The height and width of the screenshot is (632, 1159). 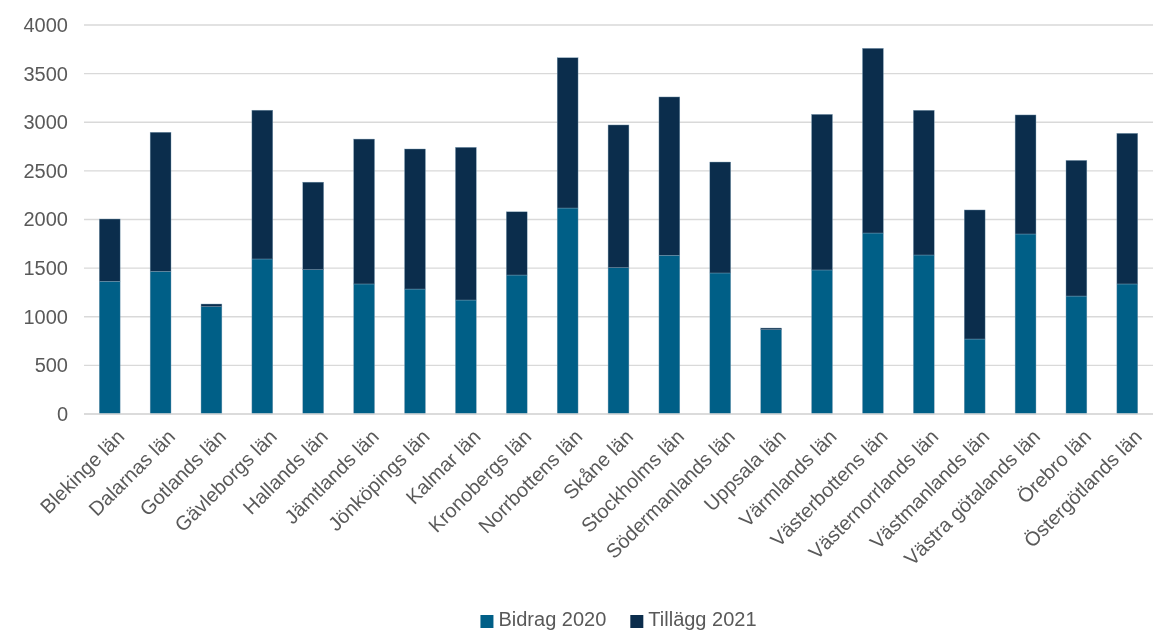 What do you see at coordinates (62, 413) in the screenshot?
I see `y-tick-label: 0` at bounding box center [62, 413].